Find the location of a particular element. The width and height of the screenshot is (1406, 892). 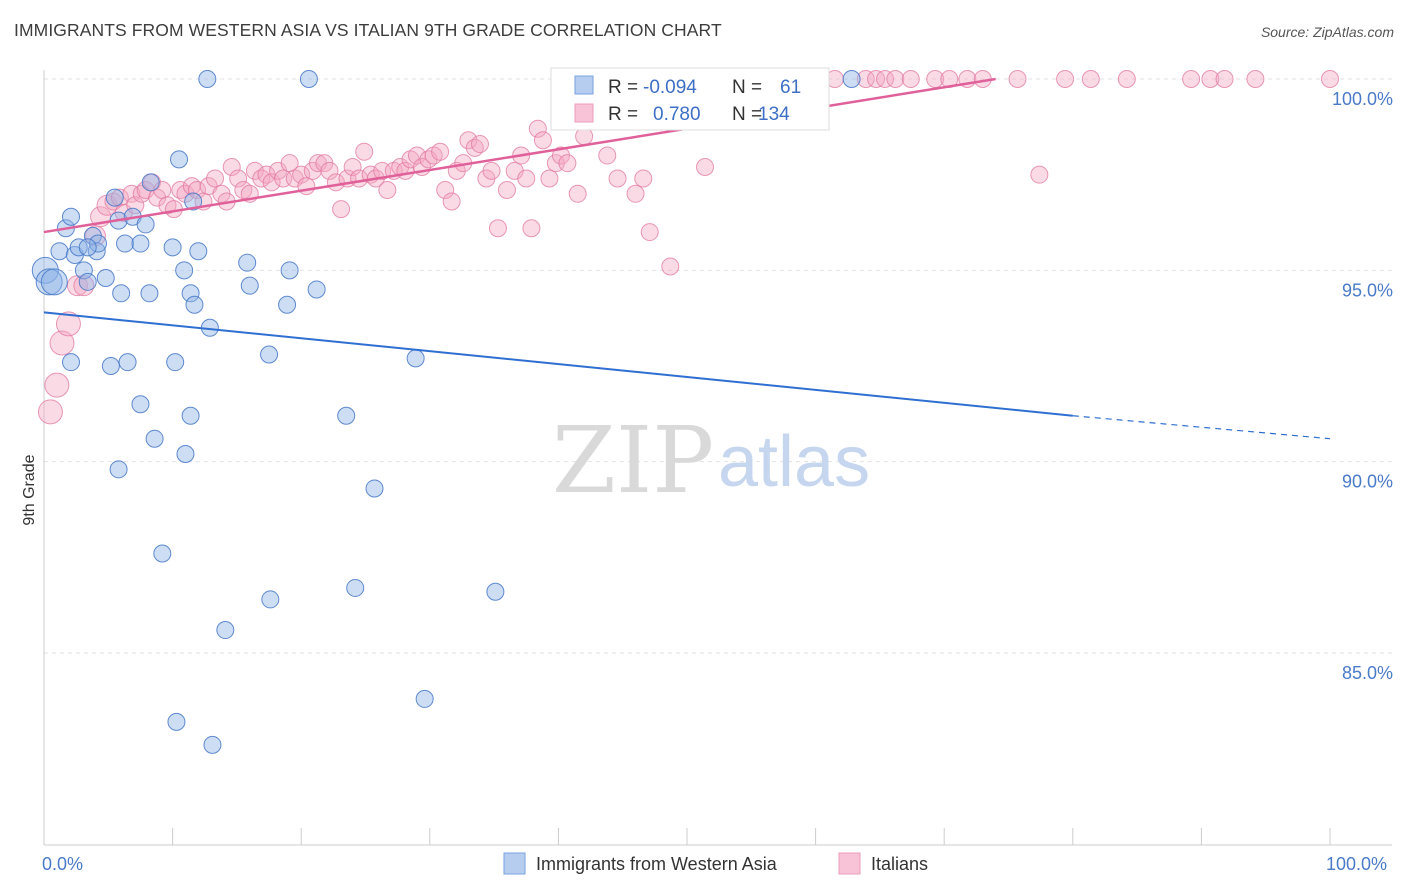

watermark: ZIP atlas is located at coordinates (711, 460).